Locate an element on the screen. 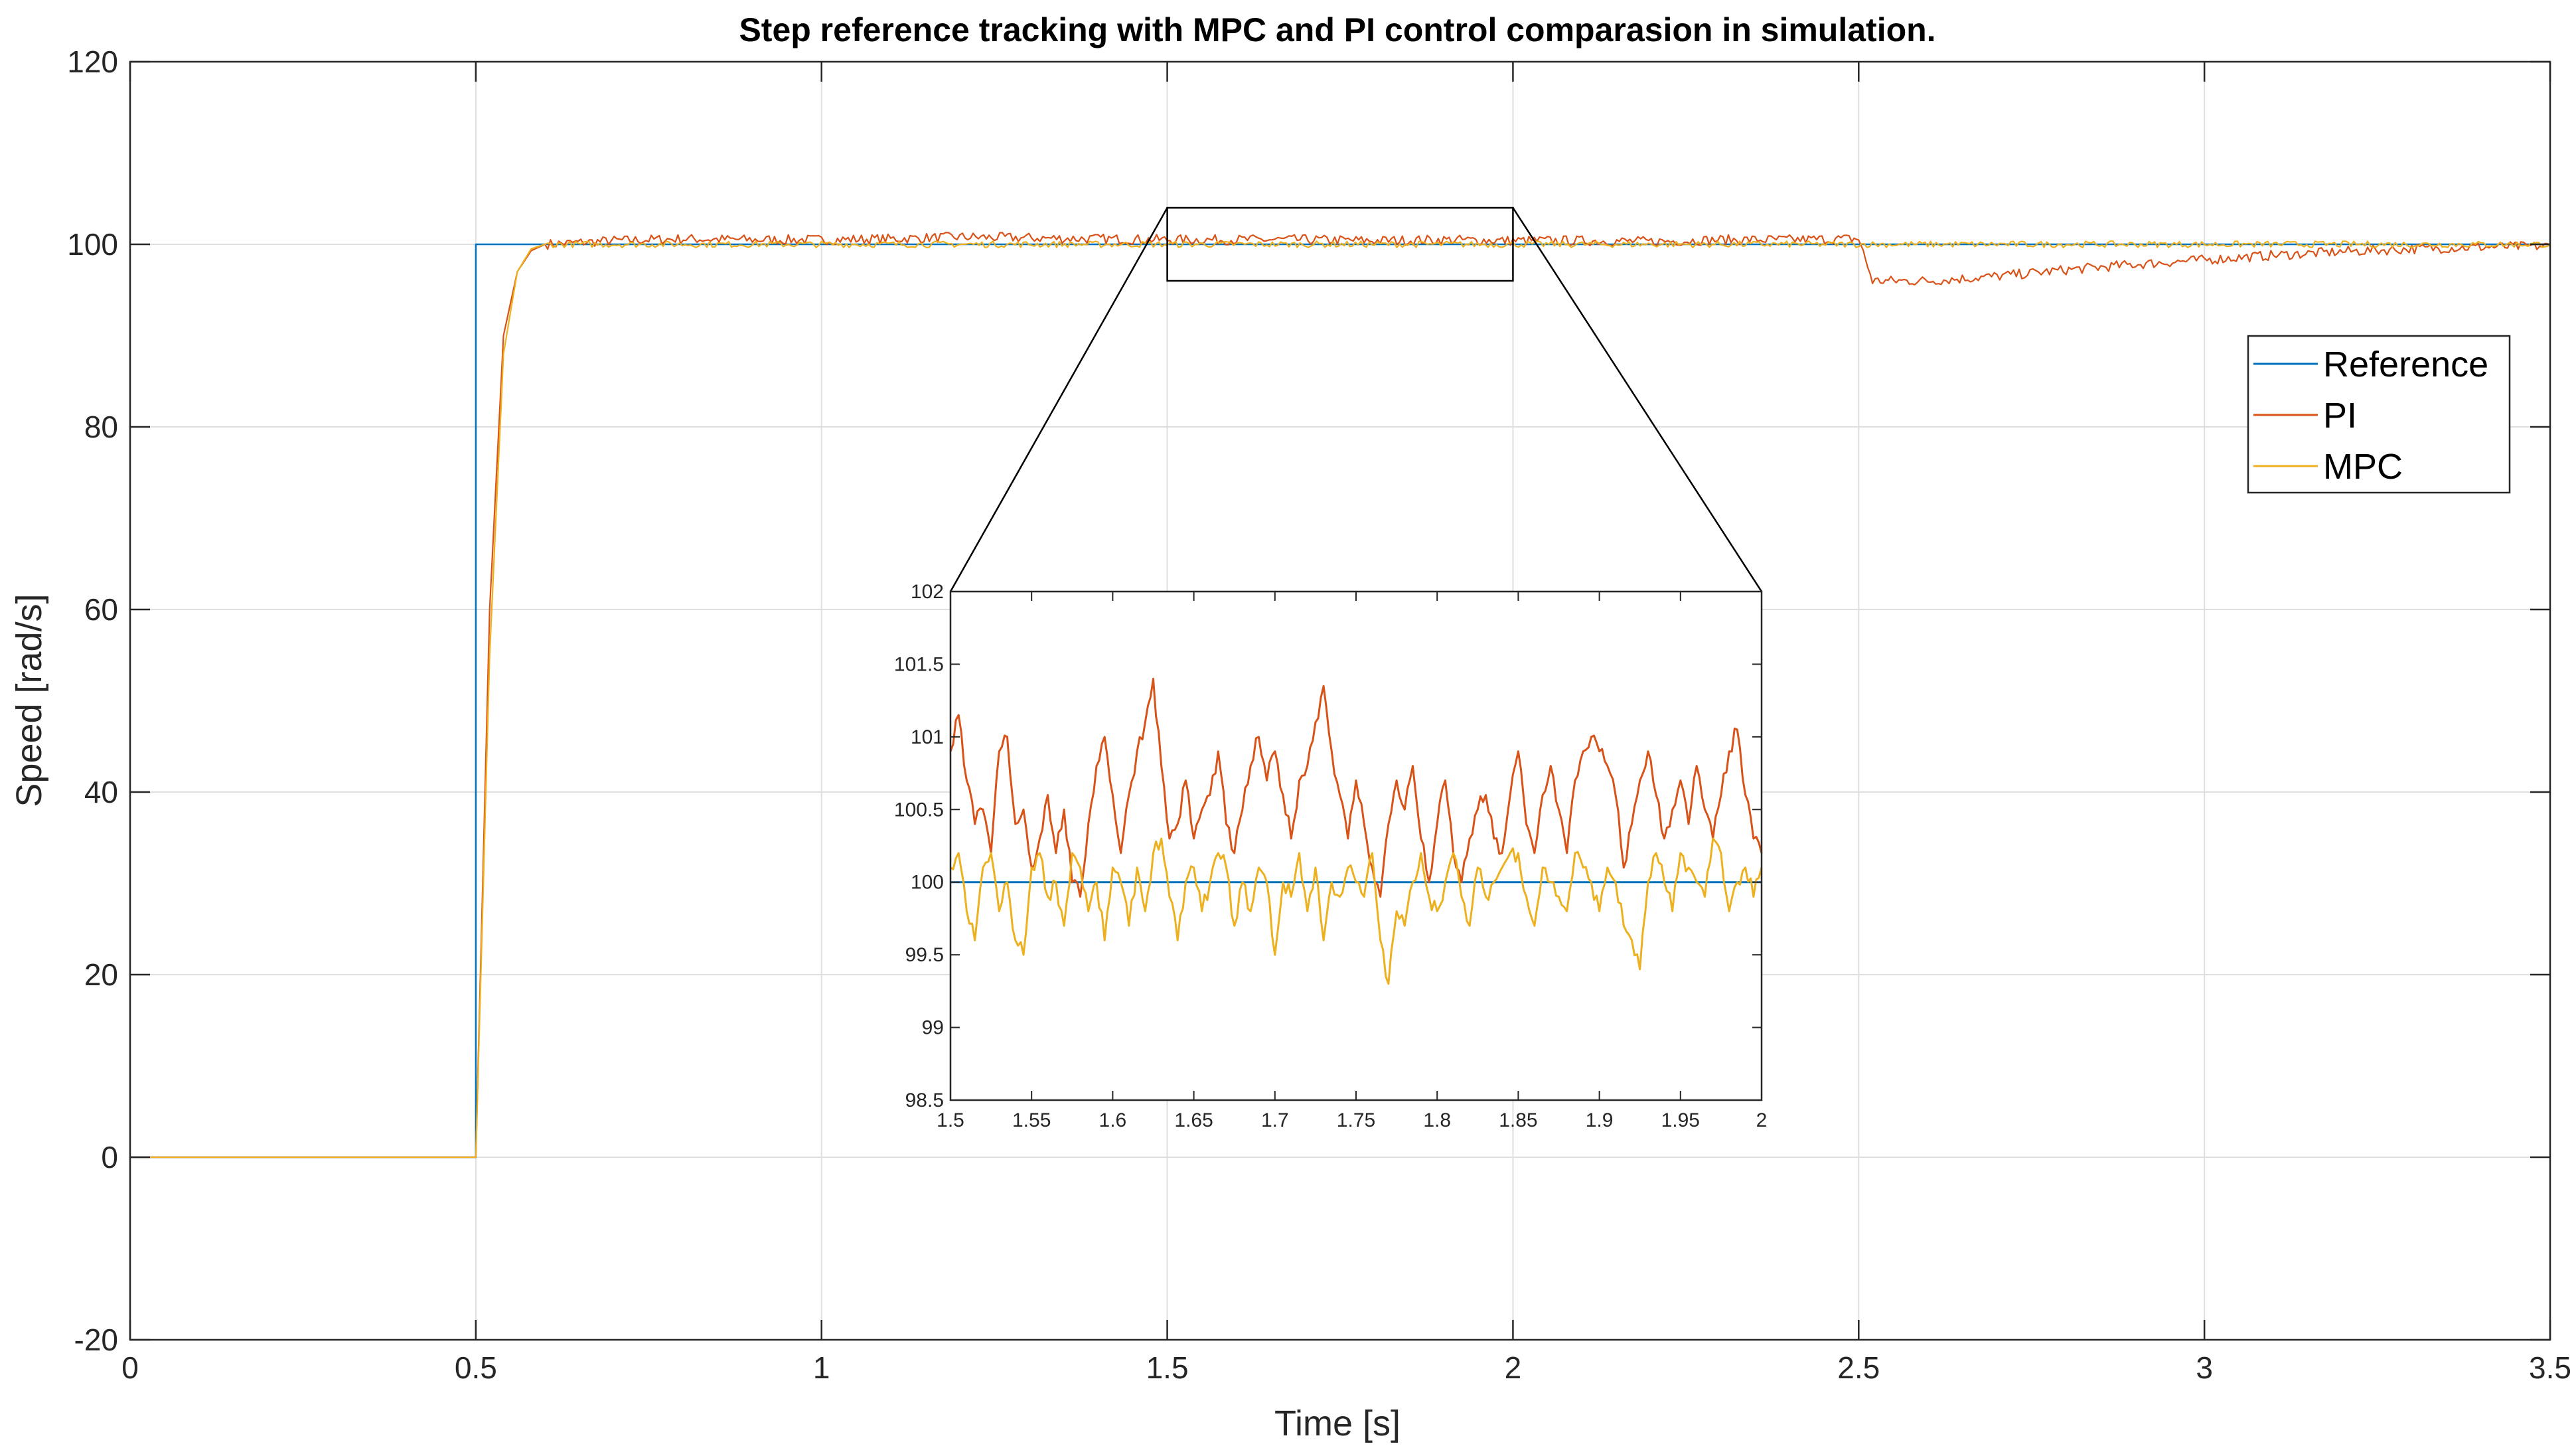 This screenshot has width=2576, height=1452. legend-label-mpc: MPC is located at coordinates (2363, 467).